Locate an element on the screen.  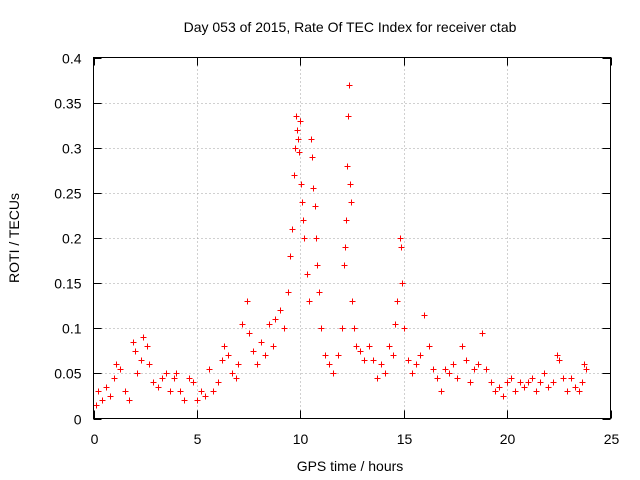
y-tick-label: 0.15 is located at coordinates (67, 284).